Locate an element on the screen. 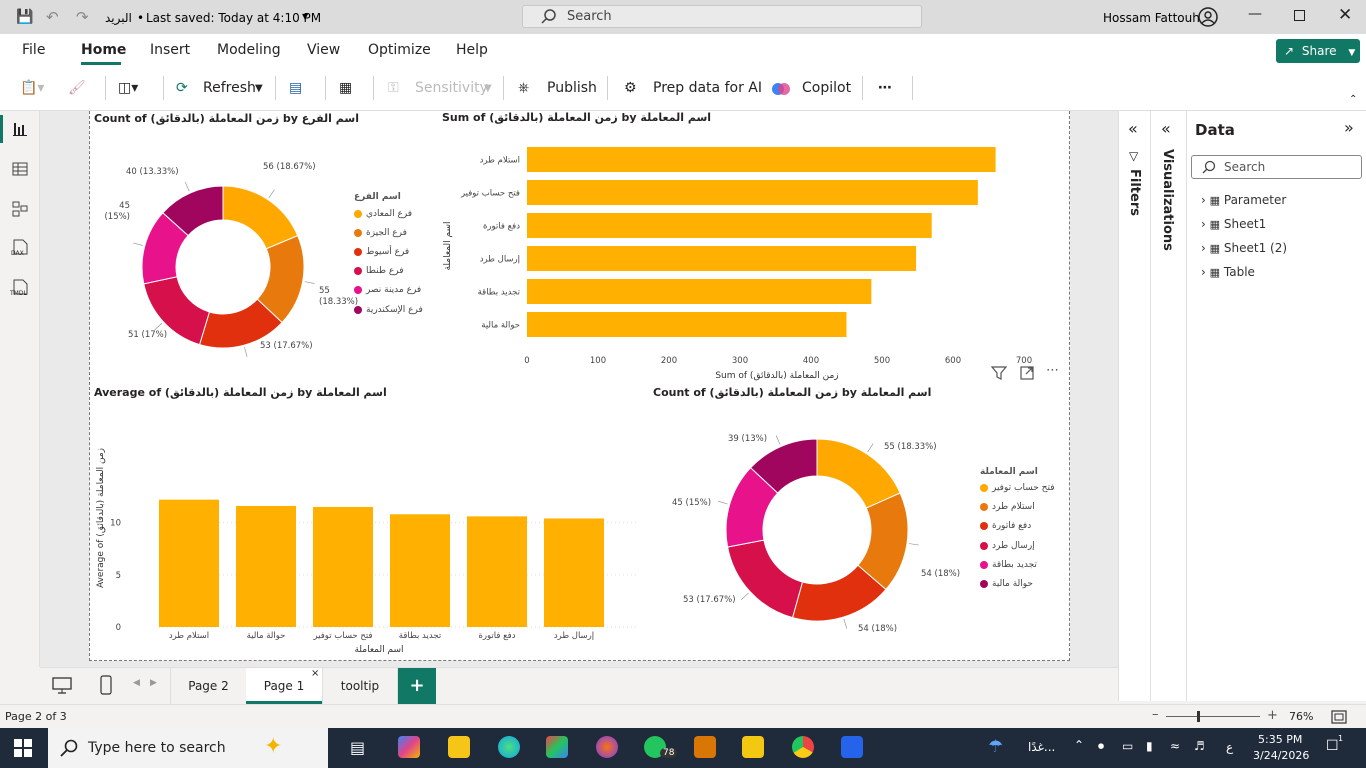 The height and width of the screenshot is (768, 1366). dax-query-icon is located at coordinates (20, 249).